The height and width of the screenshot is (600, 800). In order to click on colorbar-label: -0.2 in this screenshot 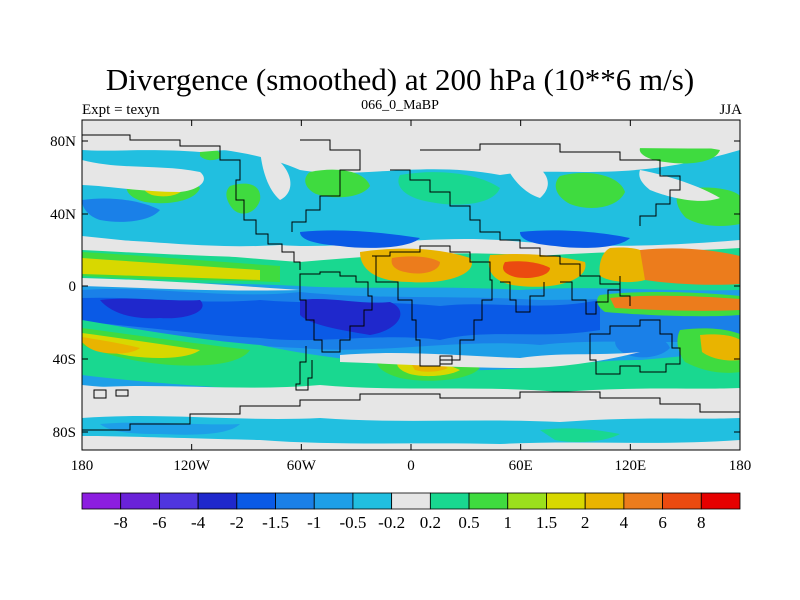, I will do `click(391, 522)`.